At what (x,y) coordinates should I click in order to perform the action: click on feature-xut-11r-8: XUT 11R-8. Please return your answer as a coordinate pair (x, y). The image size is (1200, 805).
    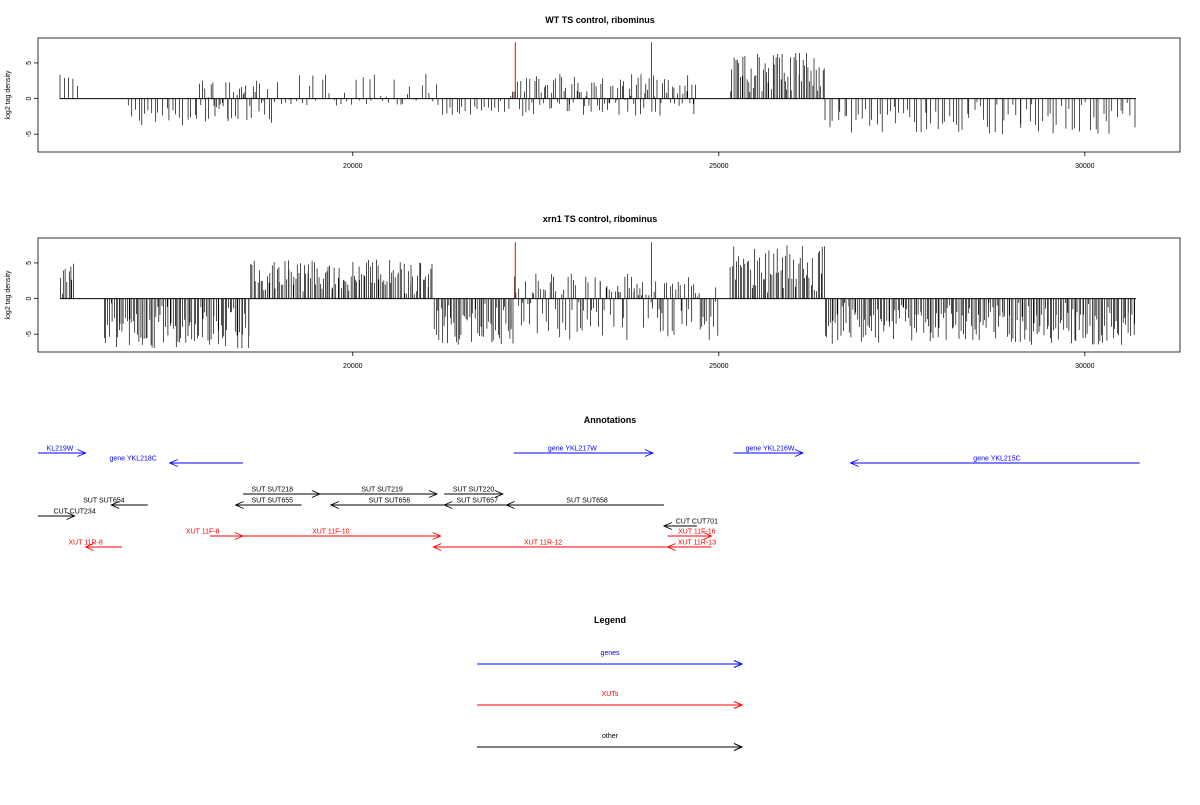
    Looking at the image, I should click on (95, 545).